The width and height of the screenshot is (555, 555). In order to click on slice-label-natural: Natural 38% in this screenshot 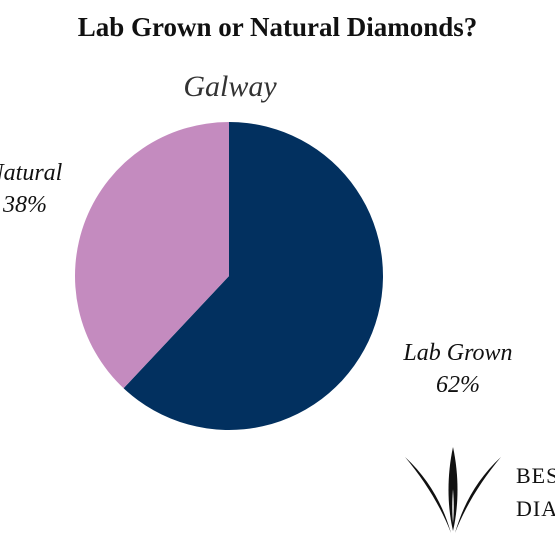, I will do `click(45, 189)`.